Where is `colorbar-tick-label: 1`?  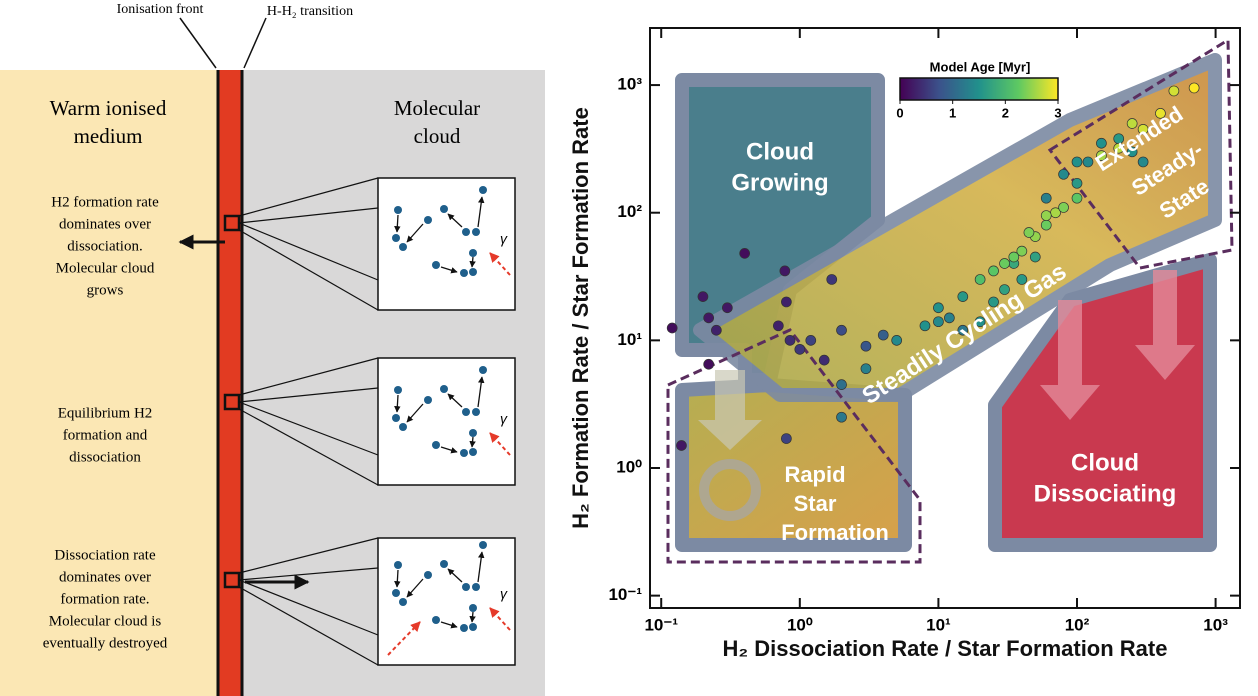 colorbar-tick-label: 1 is located at coordinates (952, 112).